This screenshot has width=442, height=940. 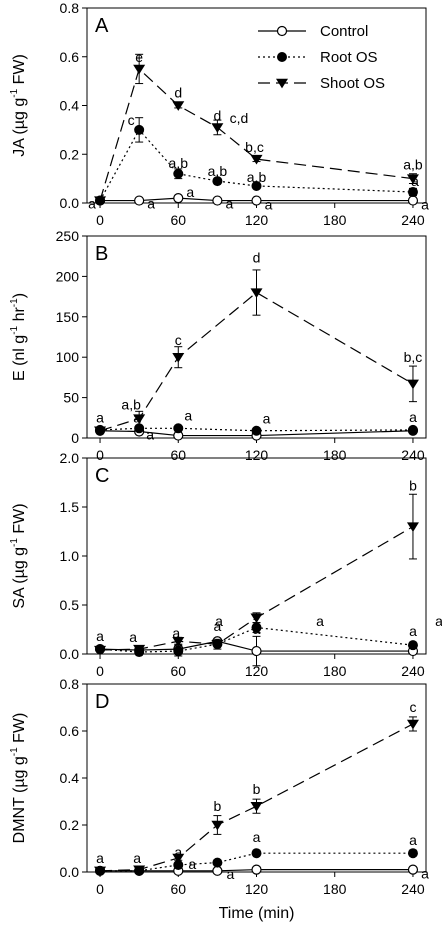 What do you see at coordinates (335, 455) in the screenshot?
I see `x-tick-label: 180` at bounding box center [335, 455].